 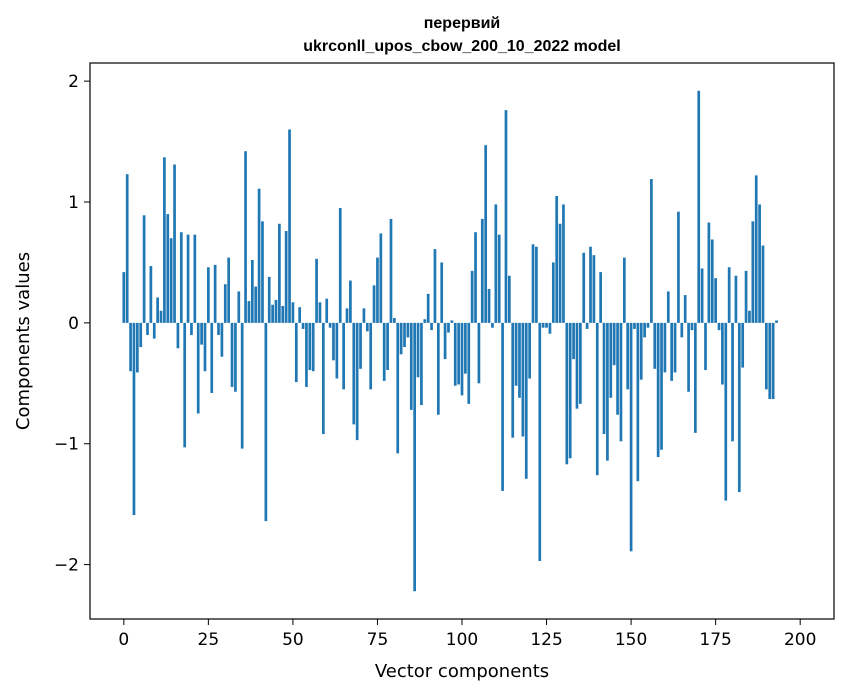 I want to click on y-tick-label: −2, so click(x=66, y=566).